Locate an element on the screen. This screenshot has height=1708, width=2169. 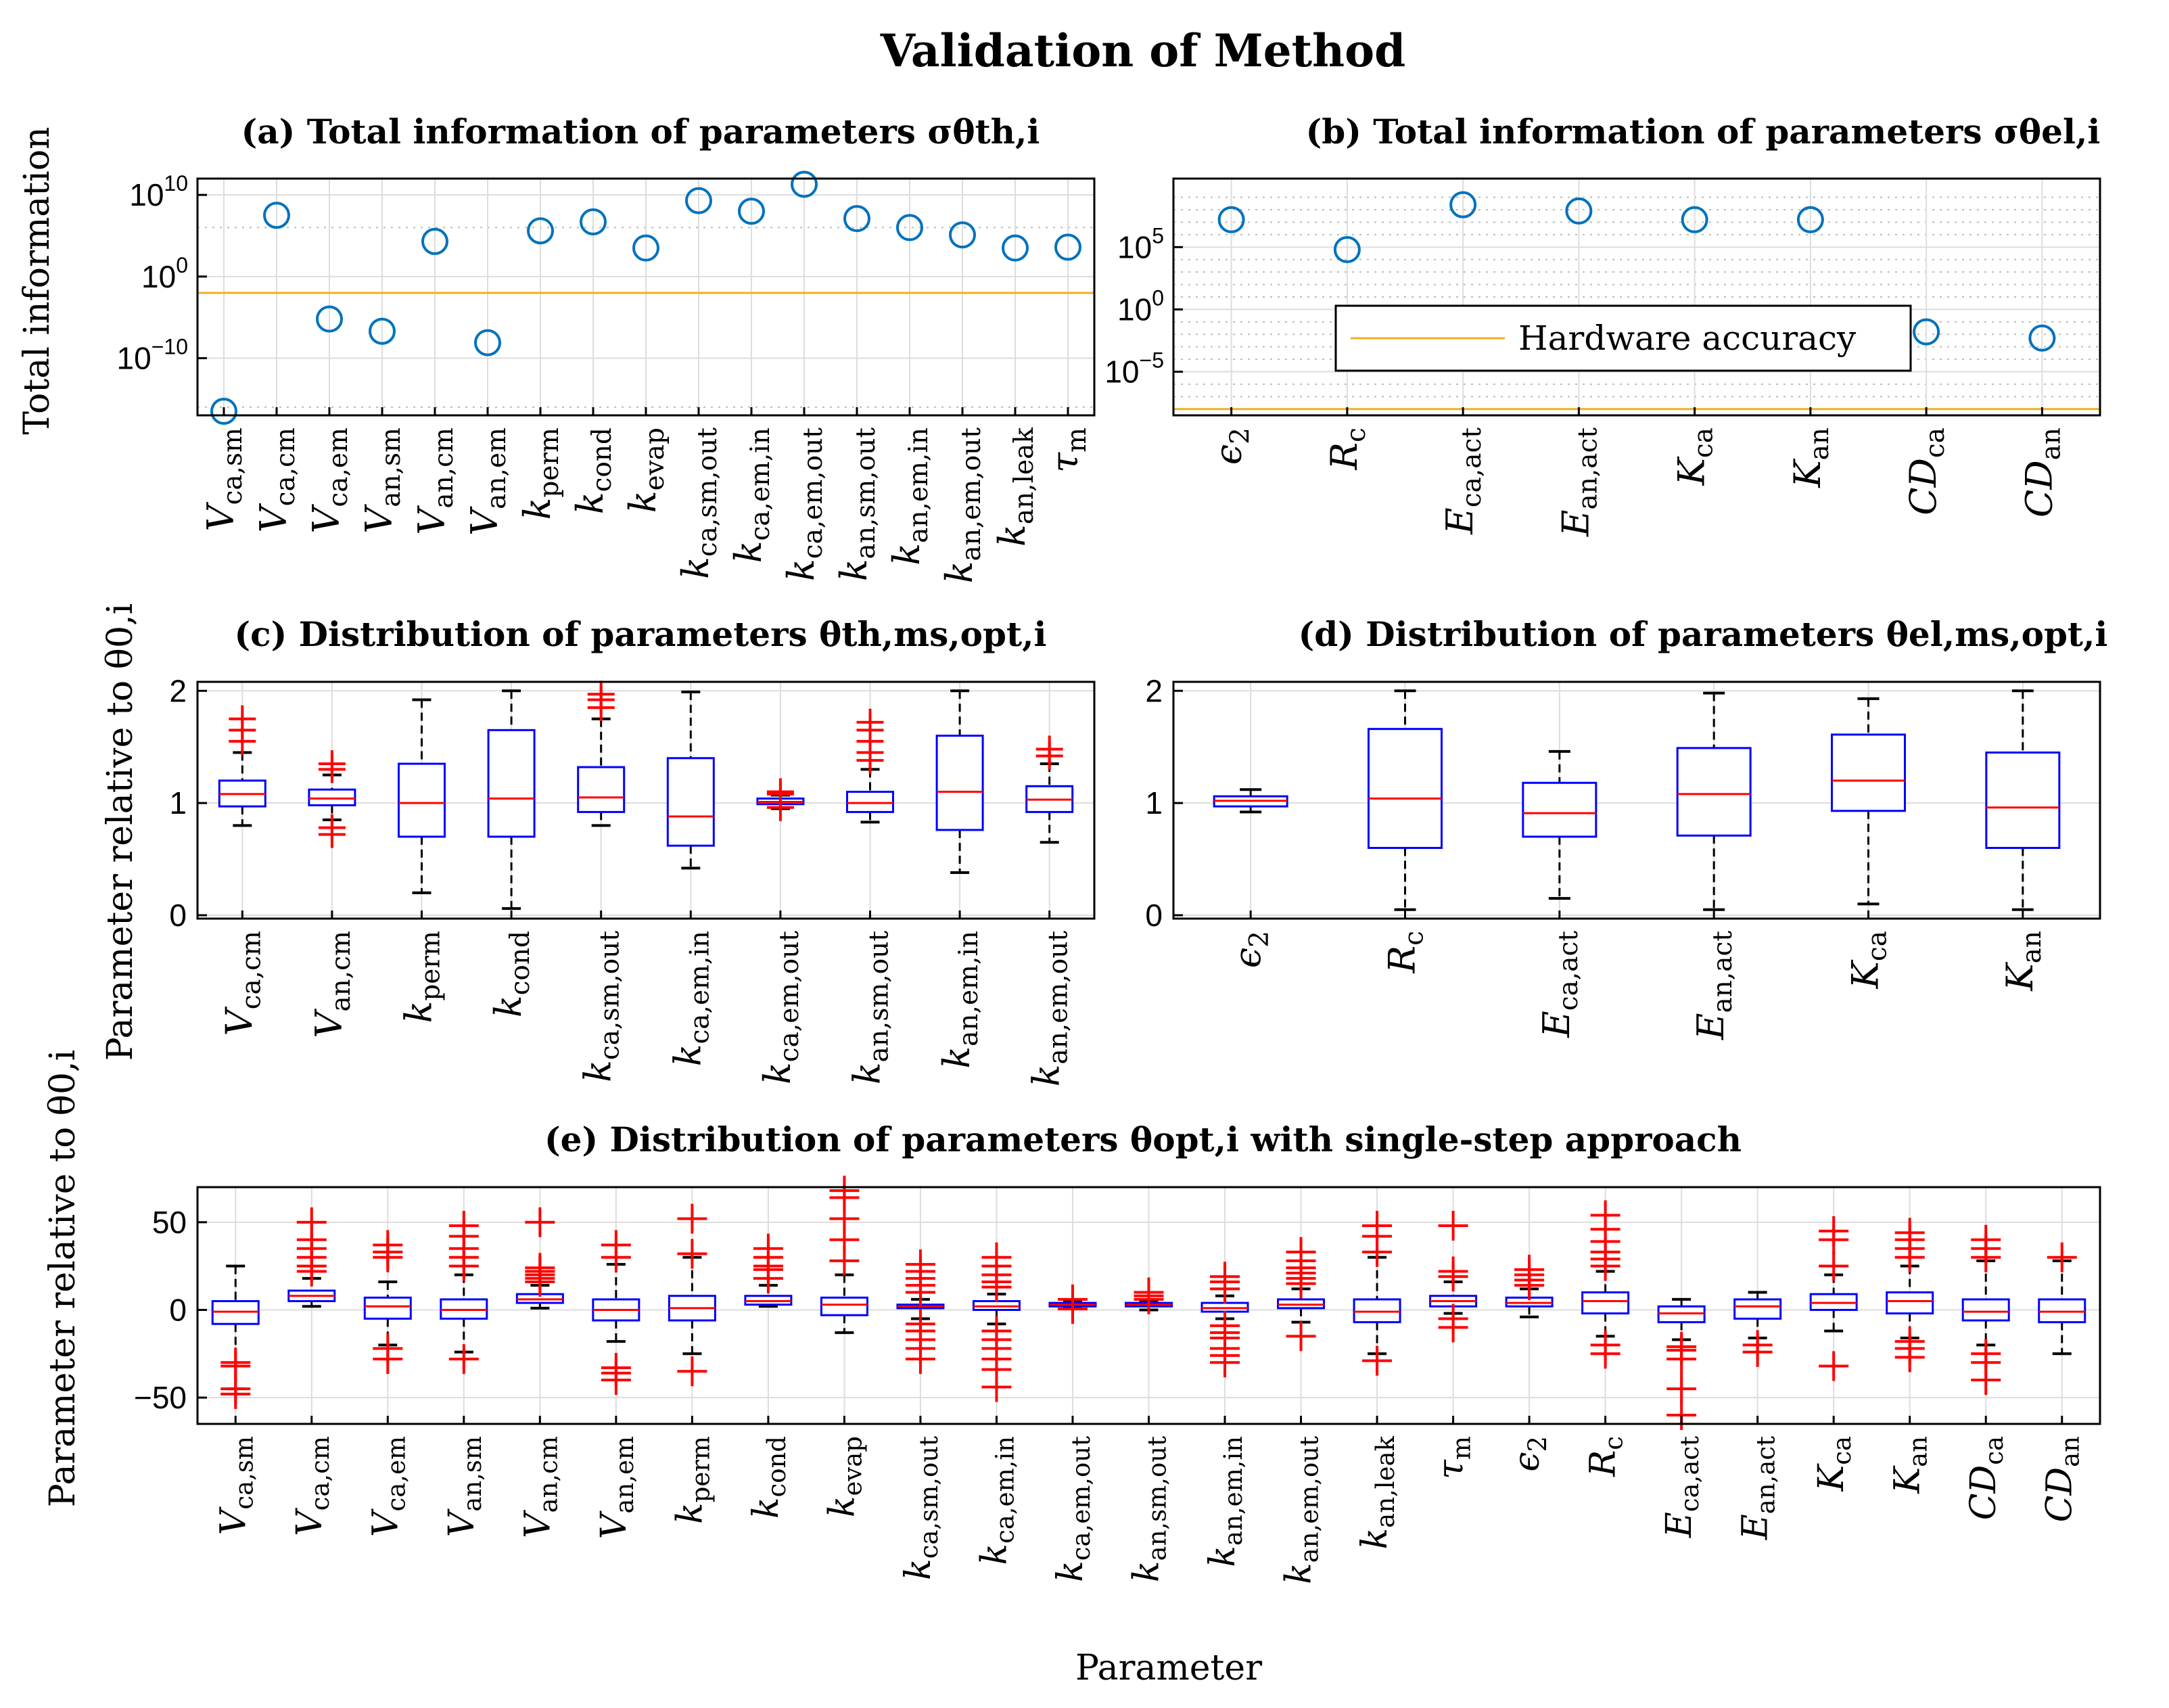
chart-a-xtick-1-text: Vca,cm is located at coordinates (276, 480).